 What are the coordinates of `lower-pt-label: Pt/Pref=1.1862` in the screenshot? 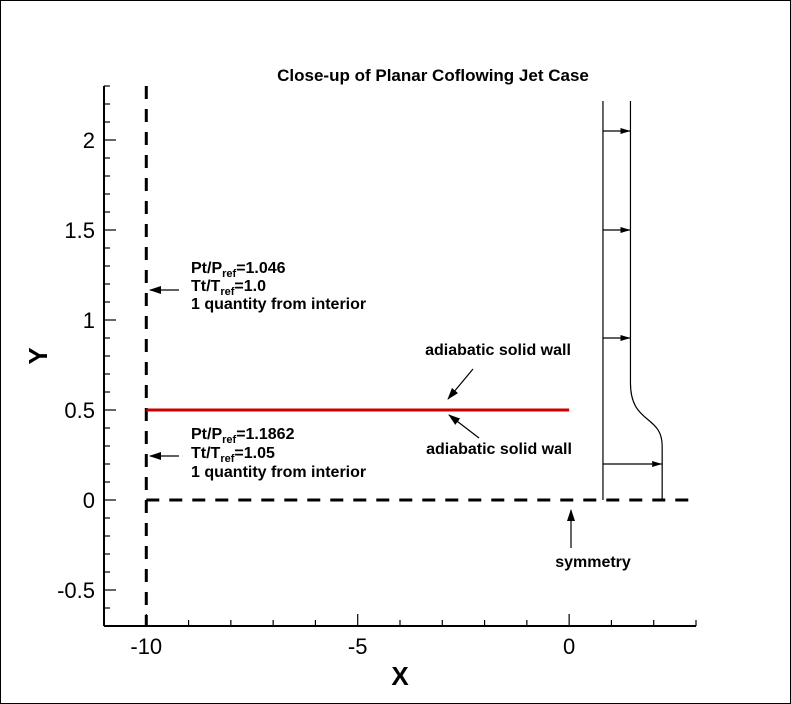 It's located at (243, 436).